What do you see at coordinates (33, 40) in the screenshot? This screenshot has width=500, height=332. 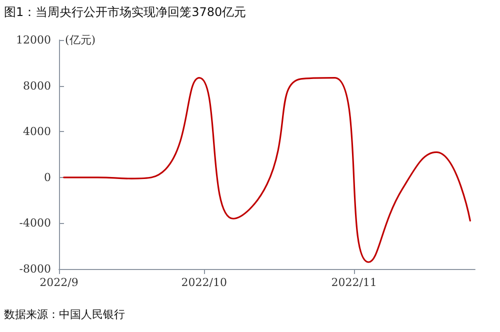 I see `y-tick-label: 12000` at bounding box center [33, 40].